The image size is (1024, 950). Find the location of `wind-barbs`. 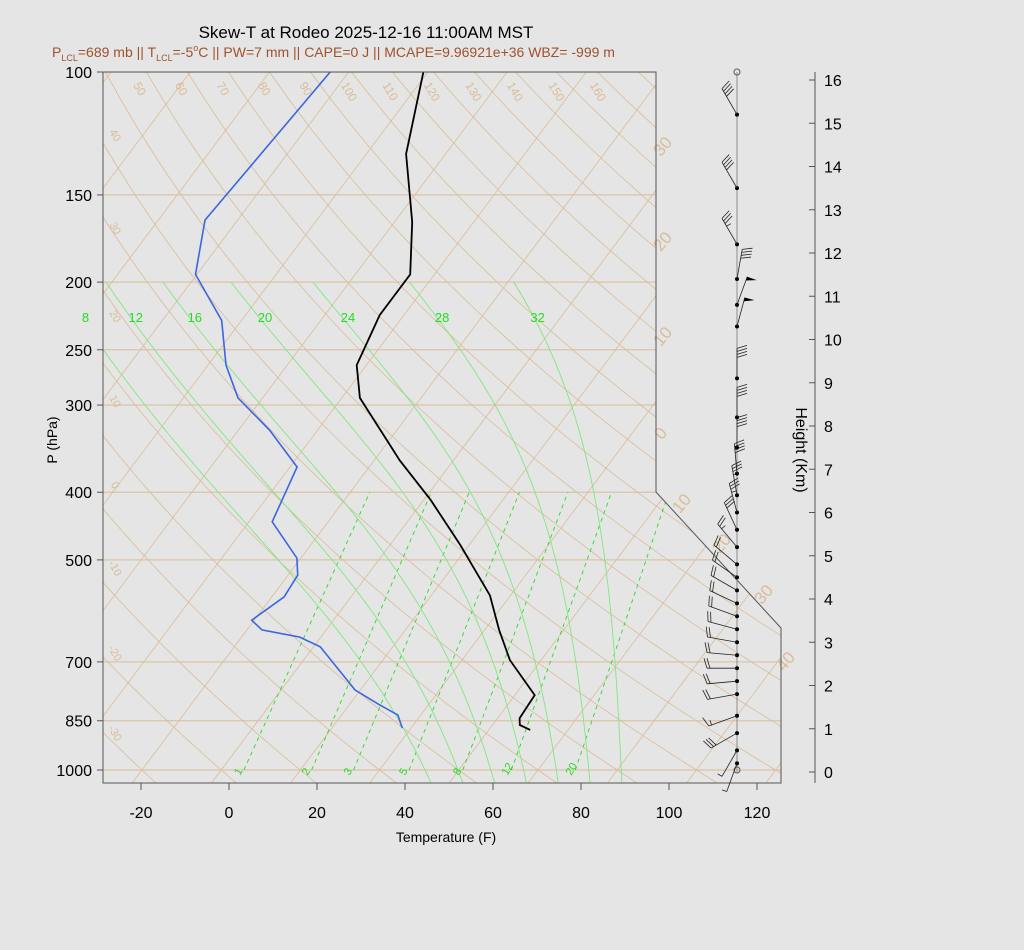

wind-barbs is located at coordinates (729, 430).